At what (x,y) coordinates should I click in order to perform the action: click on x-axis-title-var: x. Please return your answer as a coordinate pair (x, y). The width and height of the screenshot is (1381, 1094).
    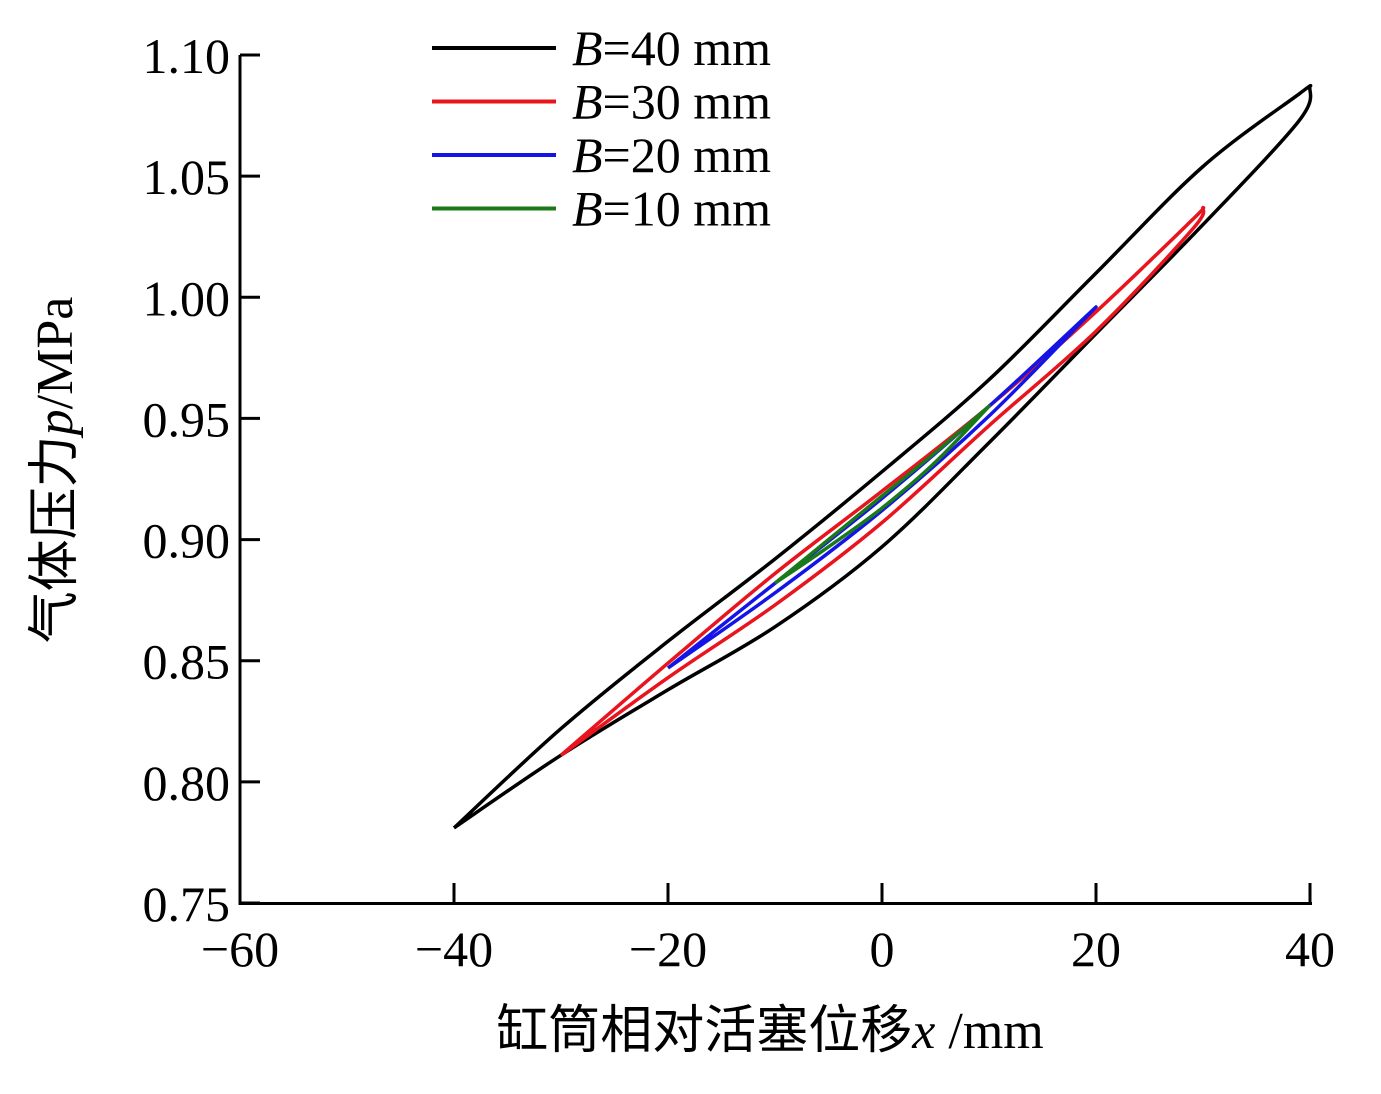
    Looking at the image, I should click on (923, 1031).